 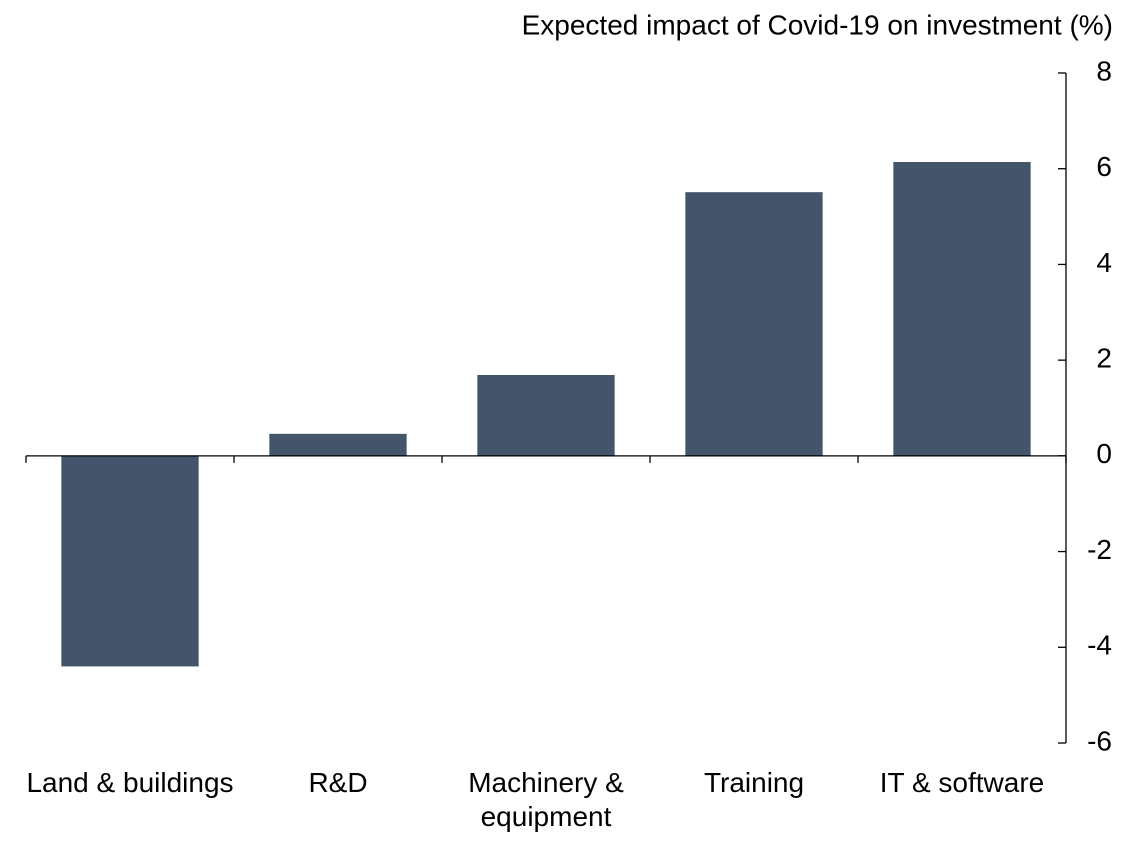 What do you see at coordinates (546, 799) in the screenshot?
I see `x-tick-label: Machinery & equipment` at bounding box center [546, 799].